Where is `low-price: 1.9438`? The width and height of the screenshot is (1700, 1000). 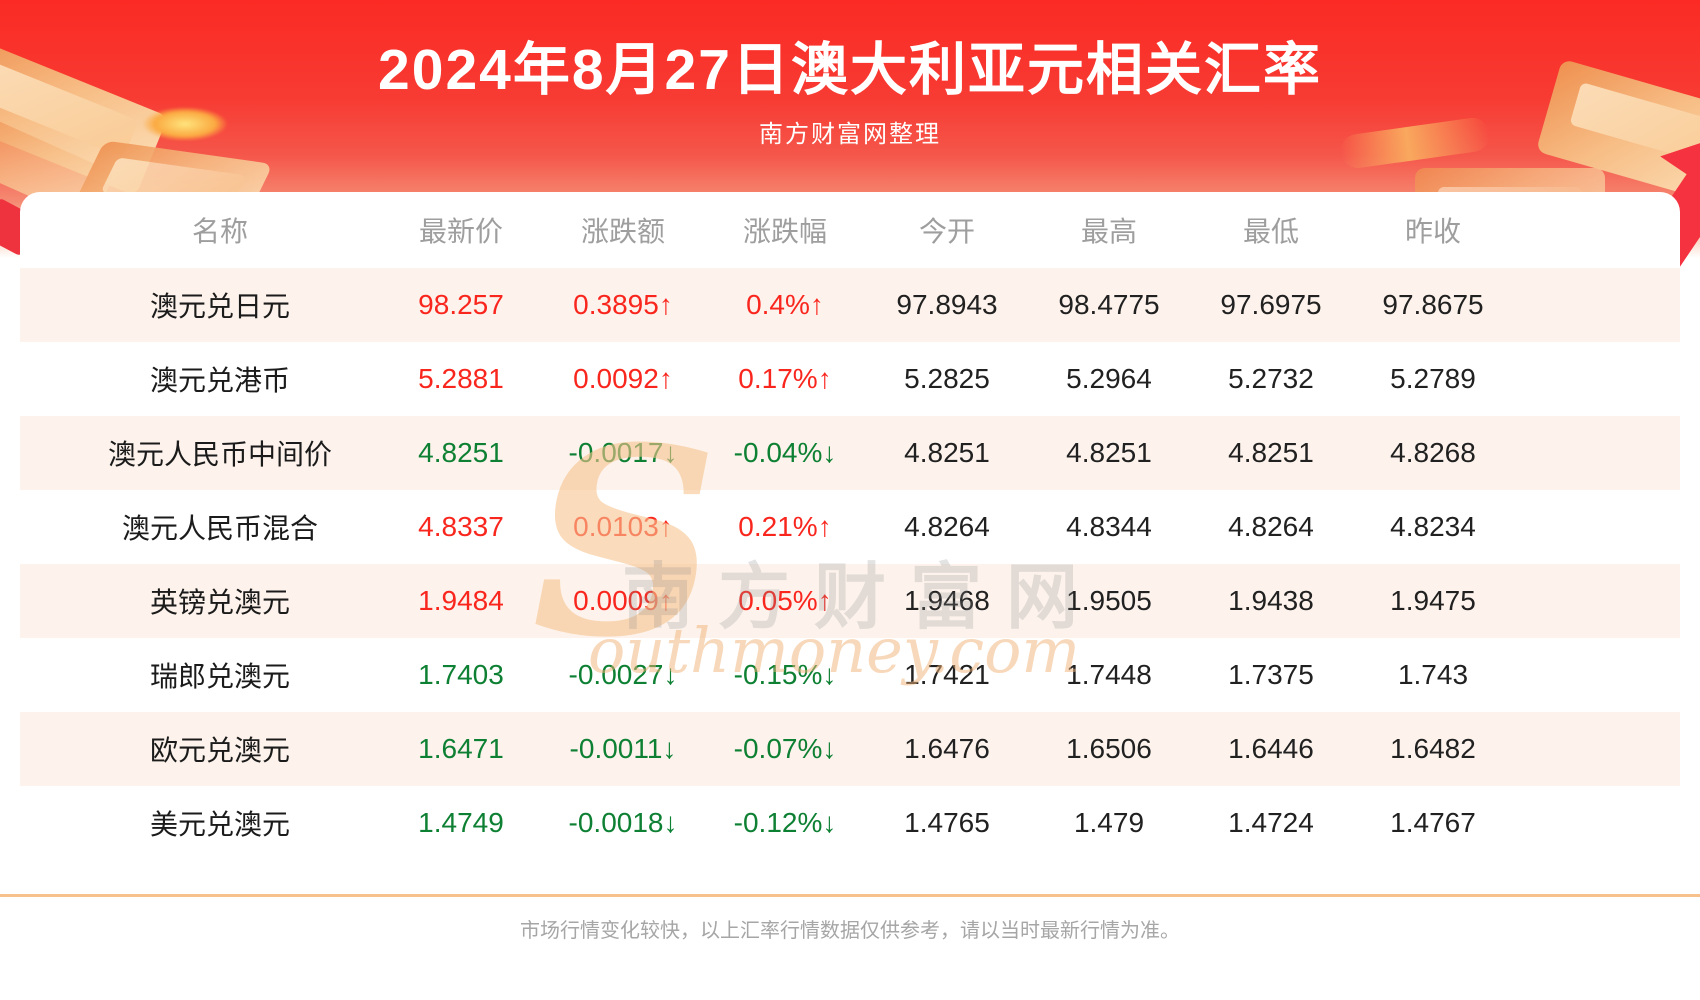 low-price: 1.9438 is located at coordinates (1271, 600).